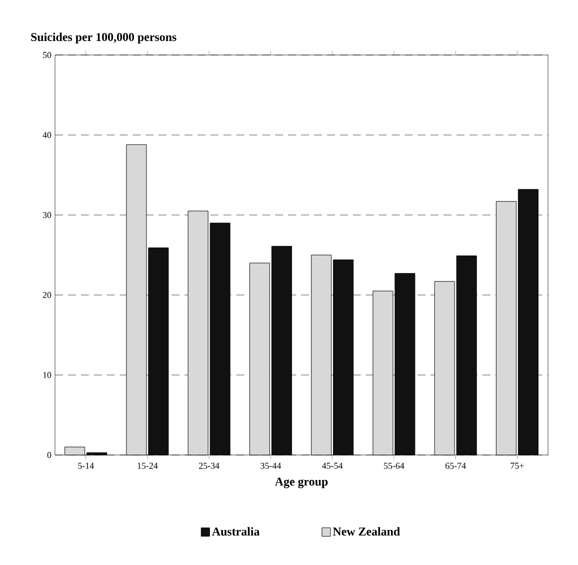  I want to click on y-tick-label: 40, so click(47, 135).